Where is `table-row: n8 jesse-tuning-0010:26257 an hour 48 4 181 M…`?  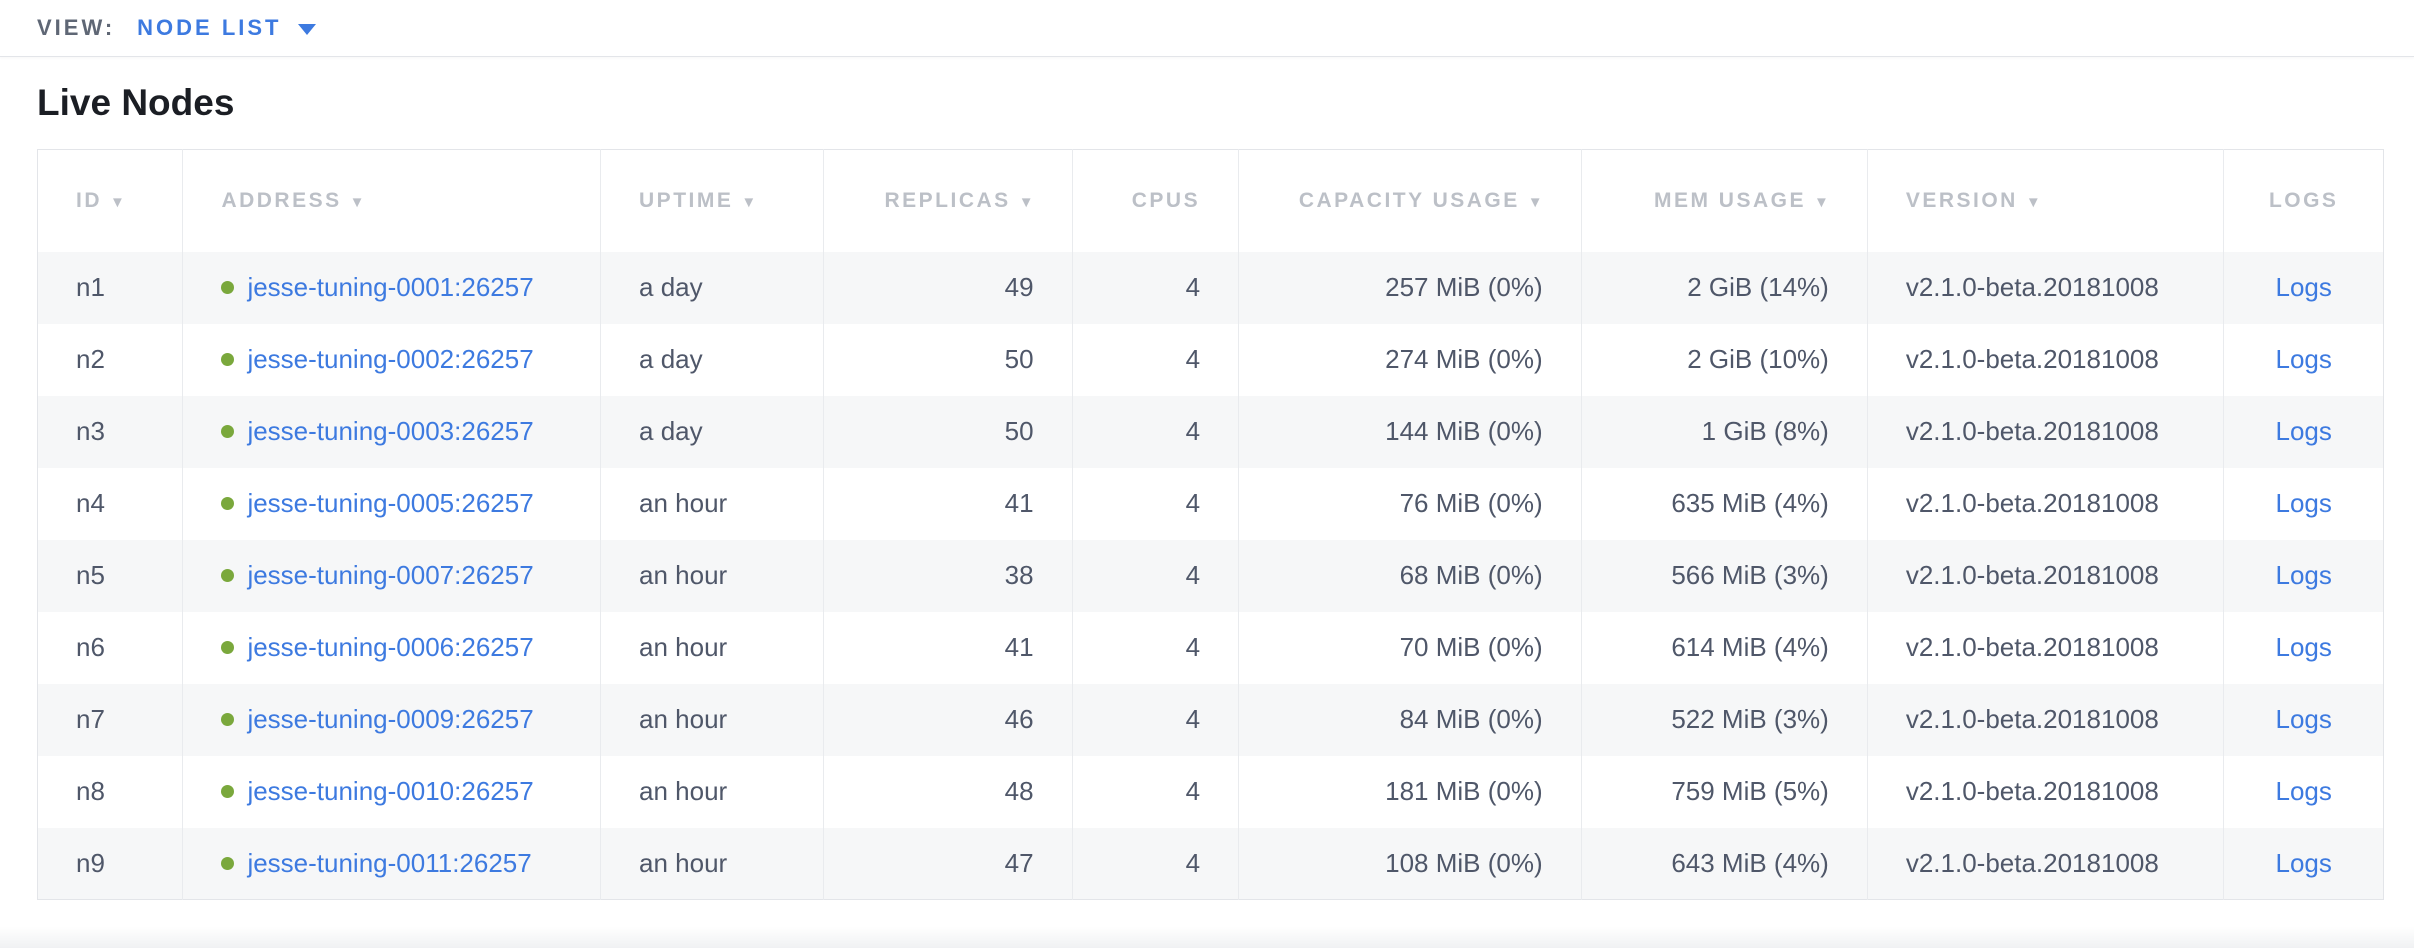 table-row: n8 jesse-tuning-0010:26257 an hour 48 4 181 M… is located at coordinates (1210, 791).